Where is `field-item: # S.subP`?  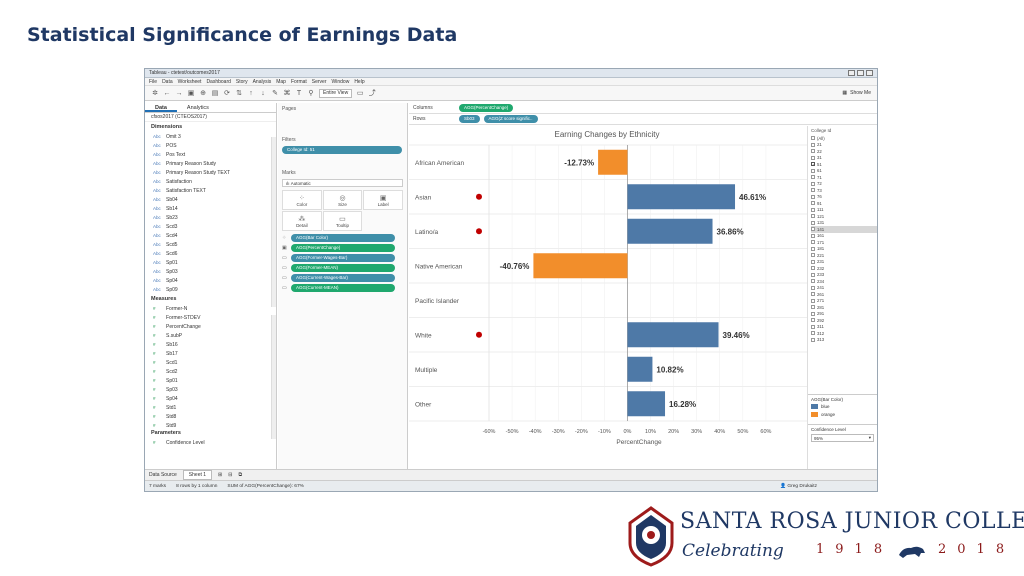 field-item: # S.subP is located at coordinates (168, 335).